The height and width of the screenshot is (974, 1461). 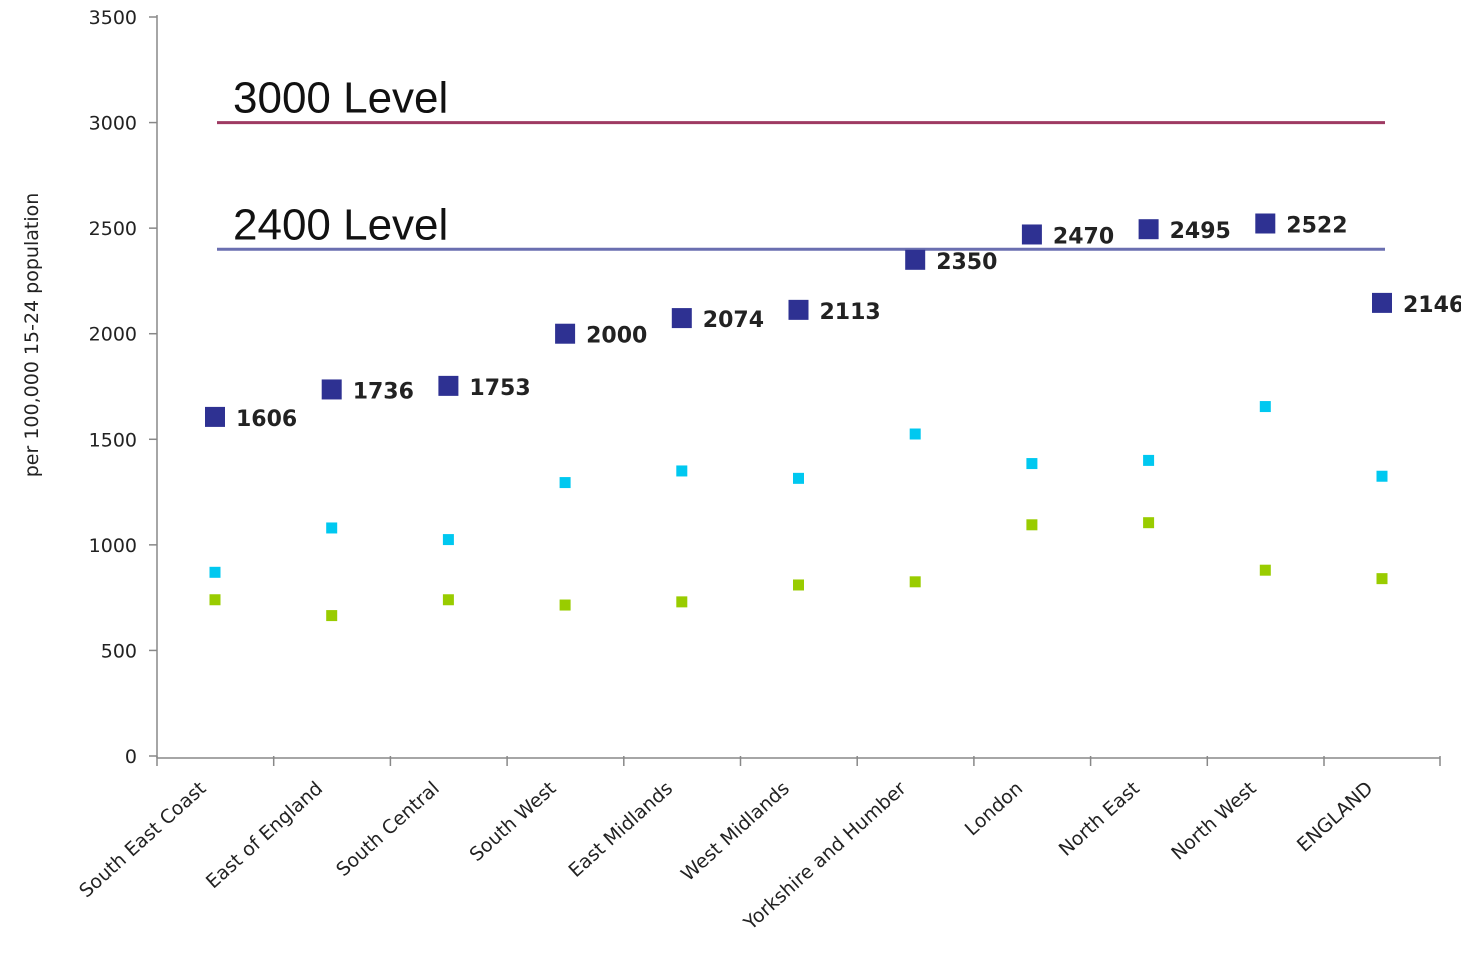 What do you see at coordinates (266, 419) in the screenshot?
I see `data-label: 1606` at bounding box center [266, 419].